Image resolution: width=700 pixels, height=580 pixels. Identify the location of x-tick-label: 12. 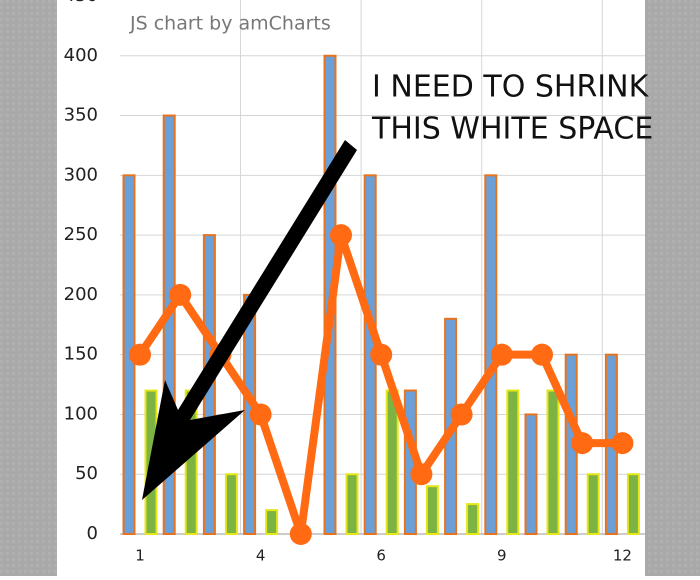
(622, 556).